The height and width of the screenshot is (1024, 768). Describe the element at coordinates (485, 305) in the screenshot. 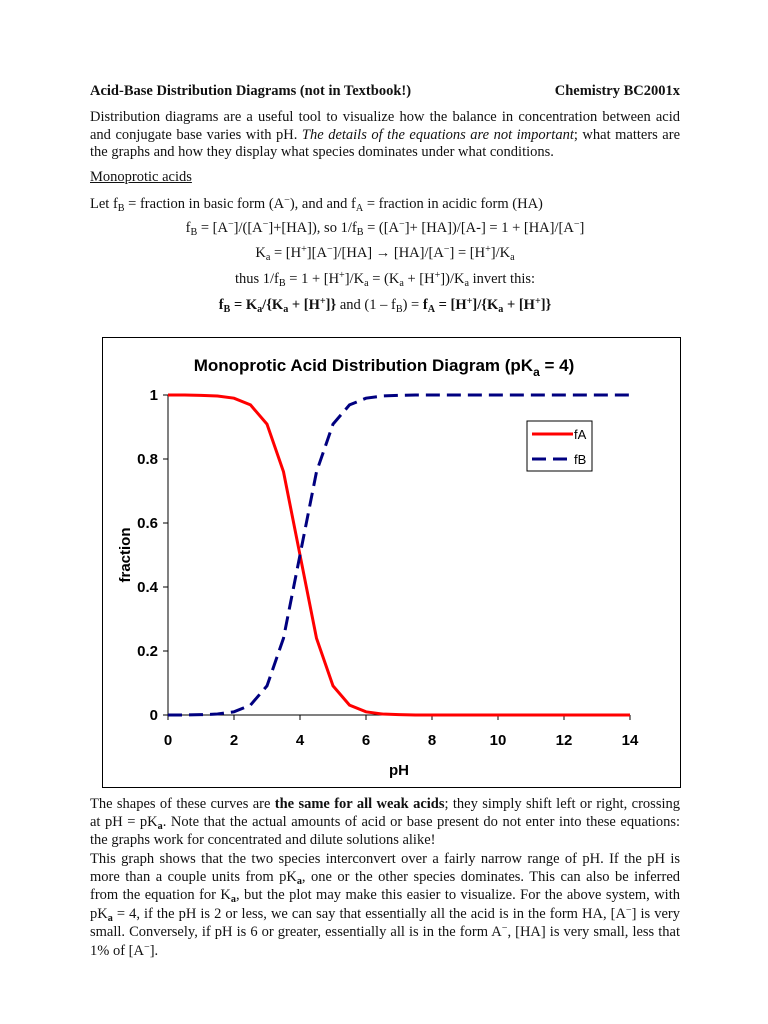

I see `text-run: ]/{K` at that location.